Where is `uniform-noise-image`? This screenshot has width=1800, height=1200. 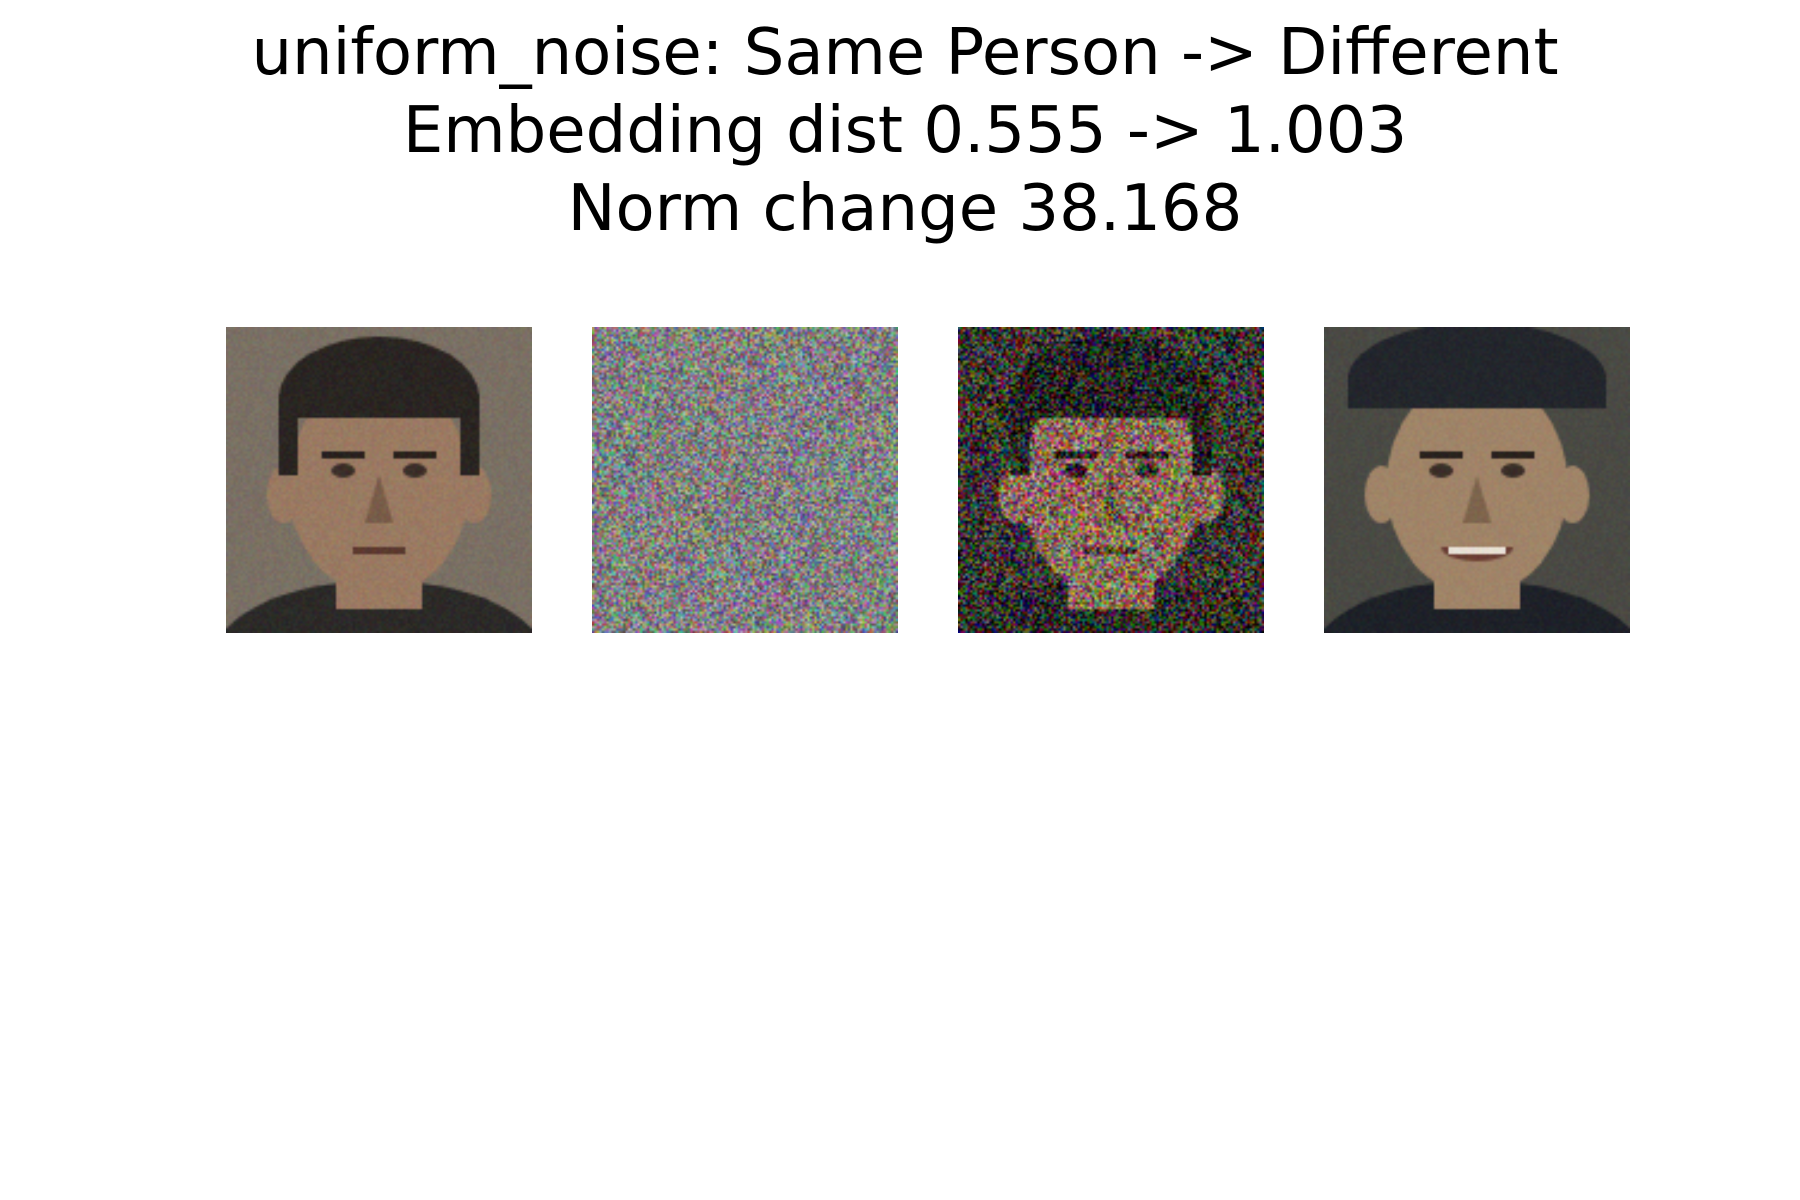
uniform-noise-image is located at coordinates (745, 480).